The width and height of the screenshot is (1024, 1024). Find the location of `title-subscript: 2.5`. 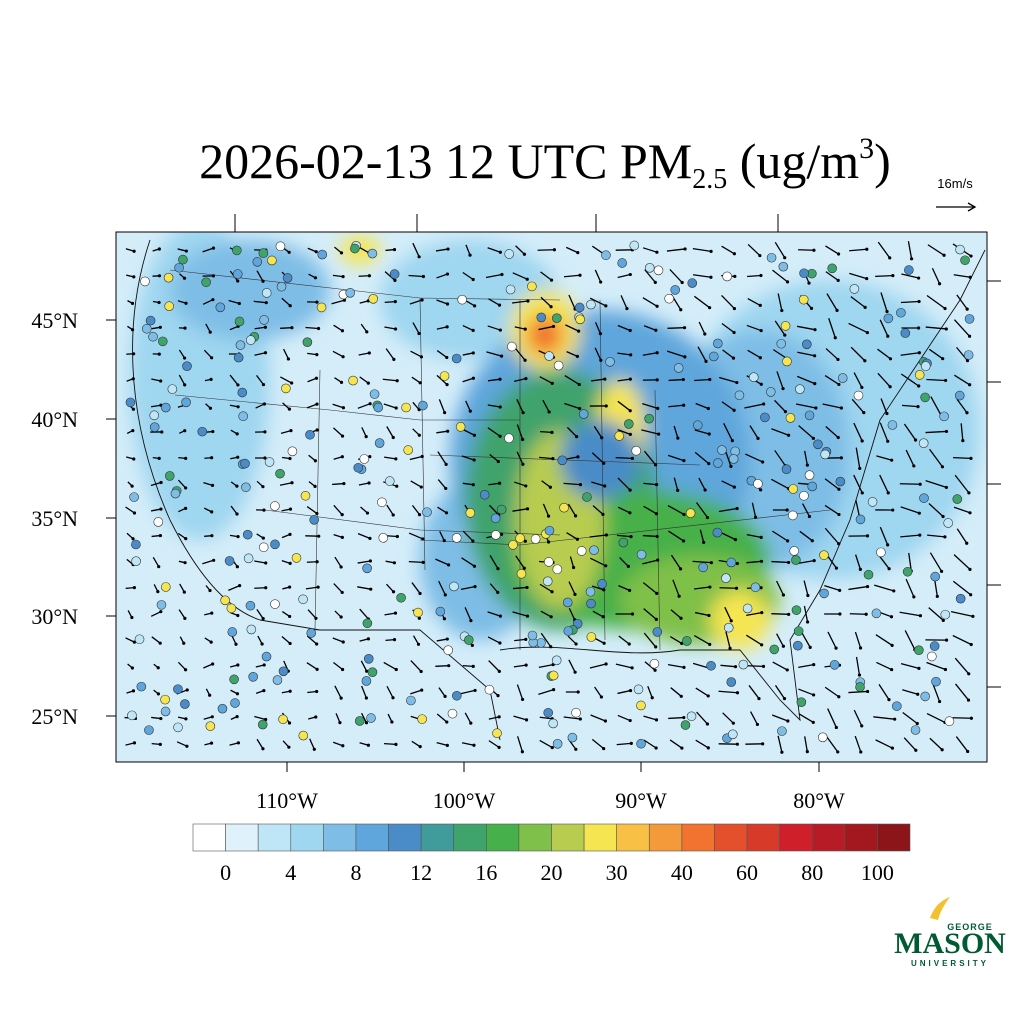

title-subscript: 2.5 is located at coordinates (709, 179).